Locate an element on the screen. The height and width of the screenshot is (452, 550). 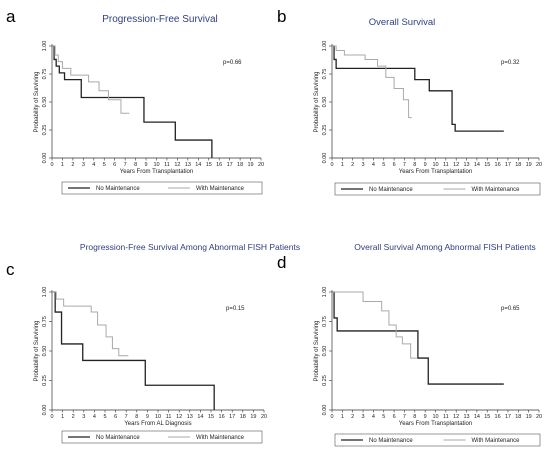
p-value: p=0.32 is located at coordinates (510, 63).